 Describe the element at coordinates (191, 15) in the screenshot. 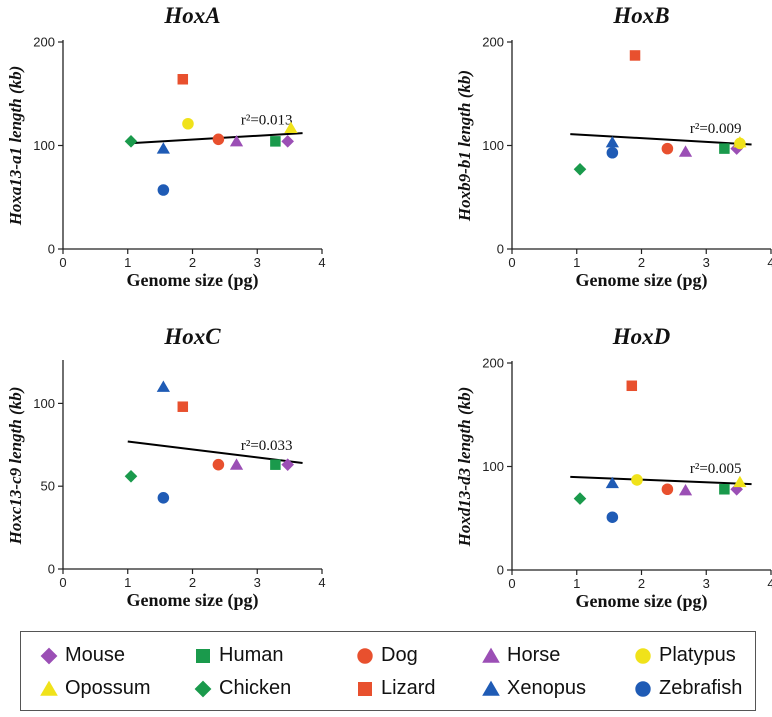

I see `chart-title: HoxA` at that location.